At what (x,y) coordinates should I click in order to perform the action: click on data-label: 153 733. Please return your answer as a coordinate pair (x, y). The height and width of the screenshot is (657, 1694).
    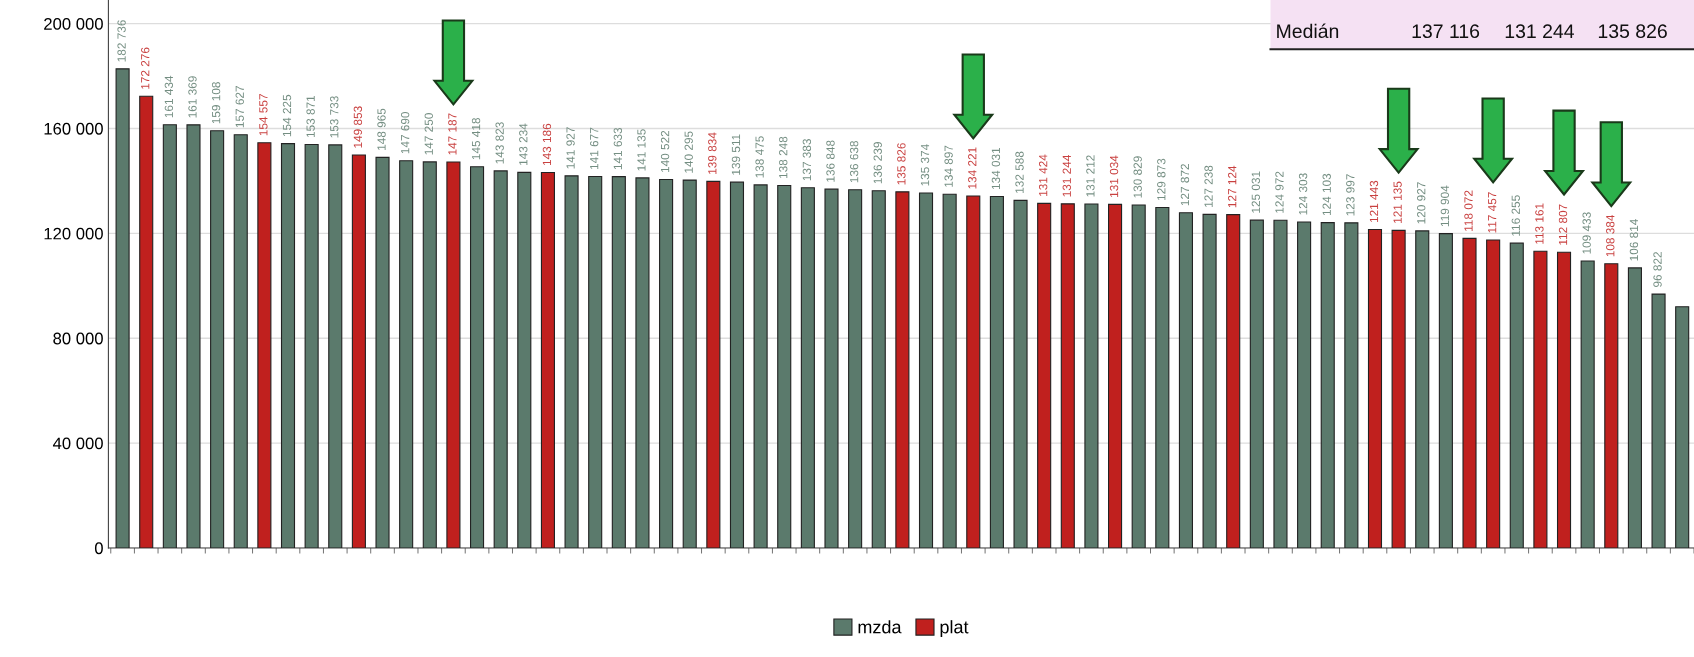
    Looking at the image, I should click on (334, 117).